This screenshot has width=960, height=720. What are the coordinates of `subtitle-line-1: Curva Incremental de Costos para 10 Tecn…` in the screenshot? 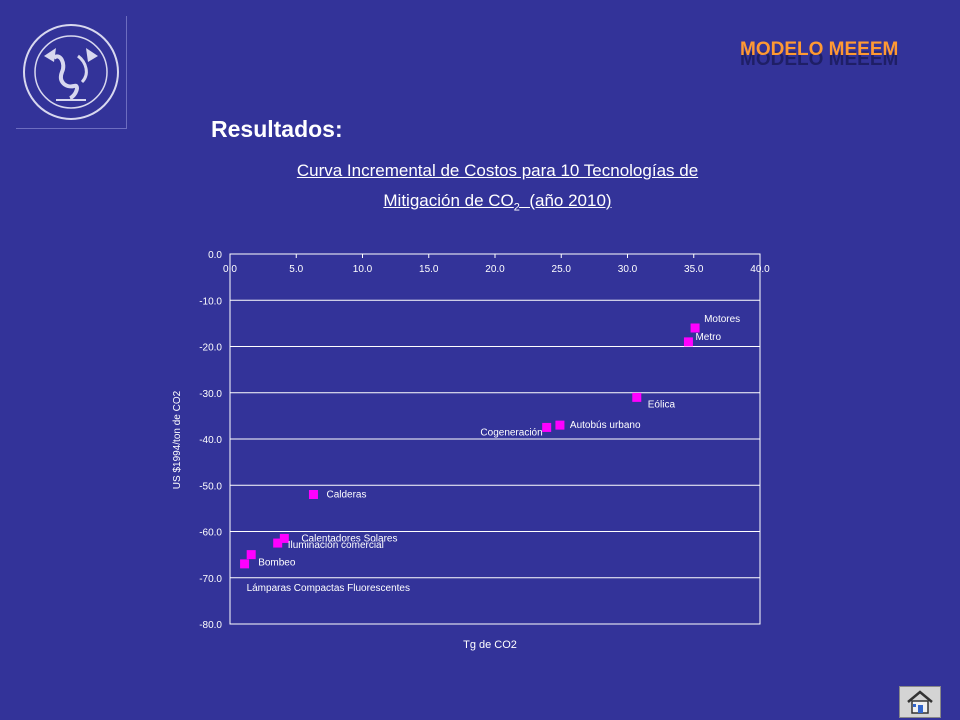 It's located at (497, 170).